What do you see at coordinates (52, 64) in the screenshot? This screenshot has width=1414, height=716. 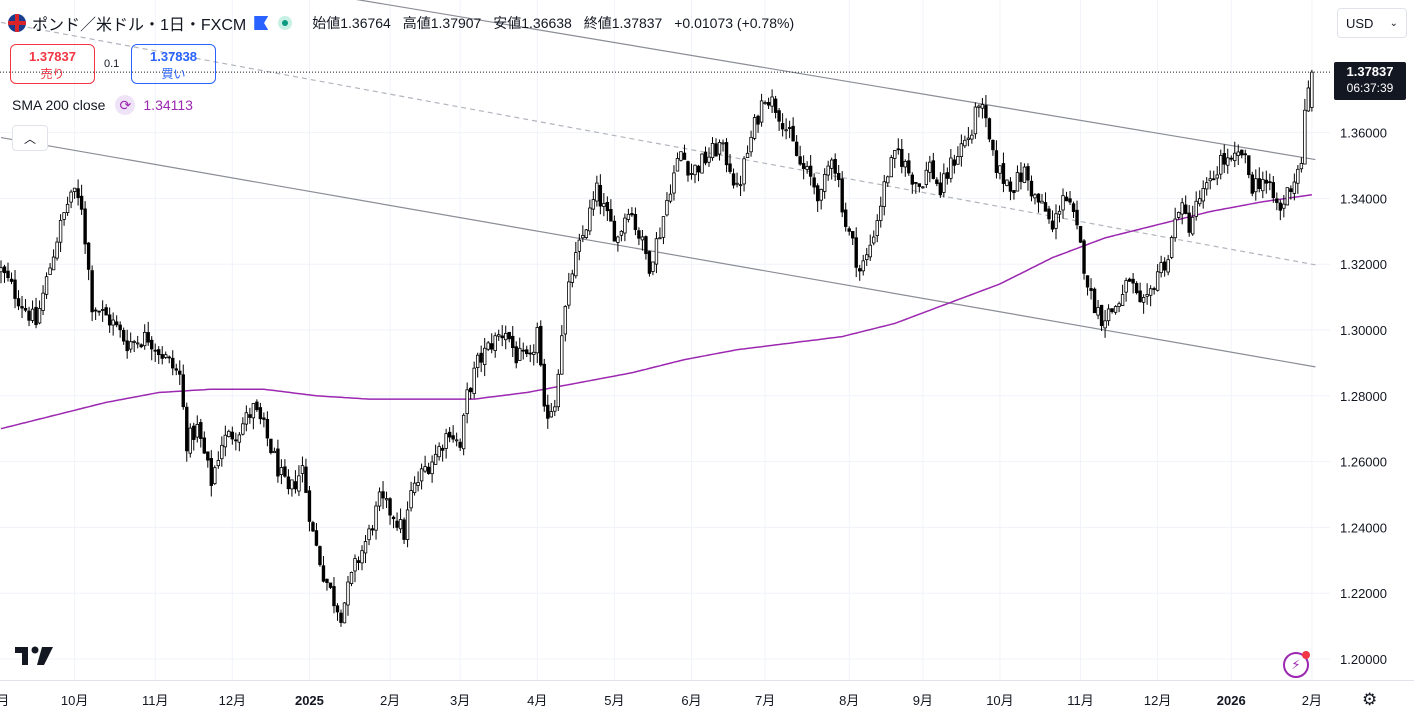 I see `sell-button: 1.37837 売り` at bounding box center [52, 64].